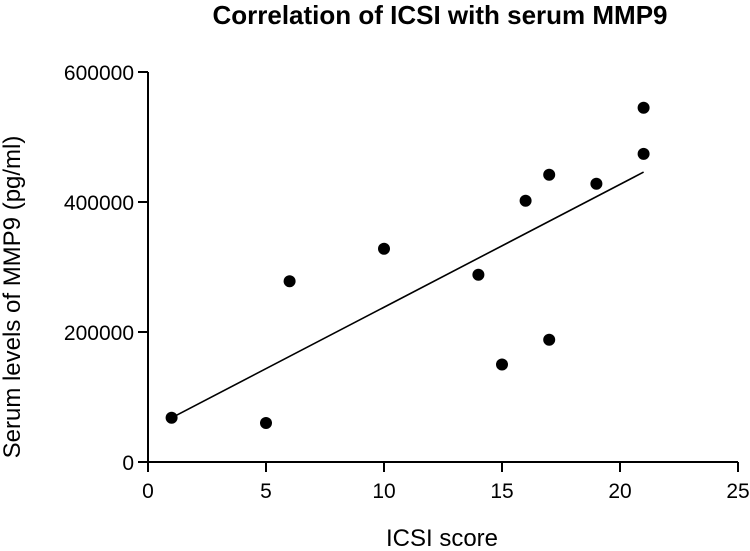 Image resolution: width=750 pixels, height=551 pixels. Describe the element at coordinates (619, 491) in the screenshot. I see `x-tick-label: 20` at that location.